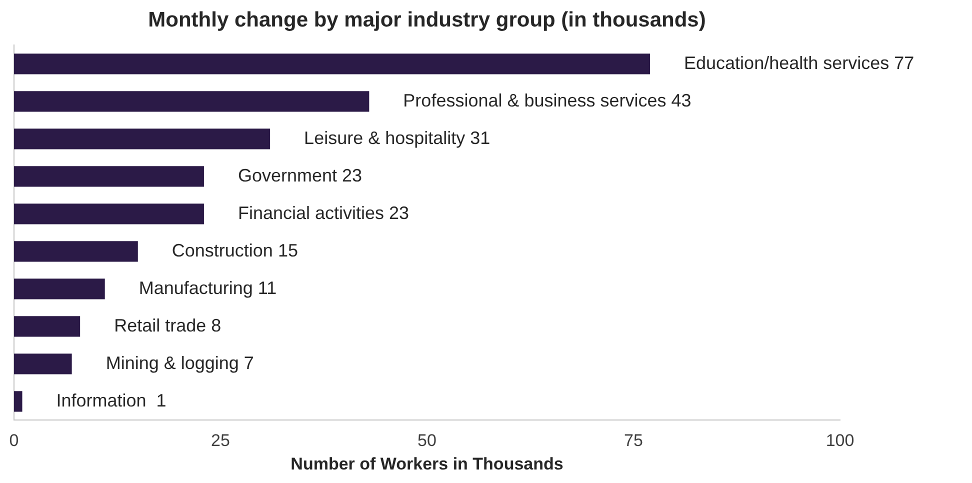  What do you see at coordinates (111, 400) in the screenshot?
I see `y-tick-label: Information 1` at bounding box center [111, 400].